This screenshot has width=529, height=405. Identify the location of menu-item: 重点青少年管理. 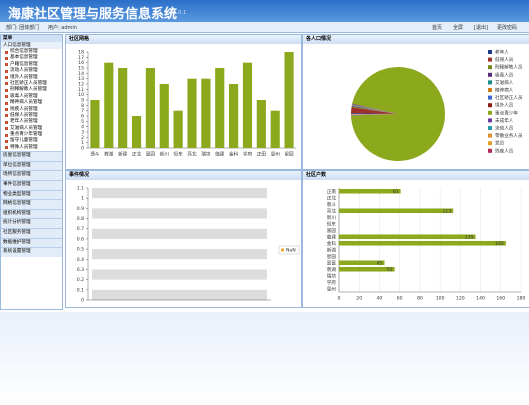
(31, 135).